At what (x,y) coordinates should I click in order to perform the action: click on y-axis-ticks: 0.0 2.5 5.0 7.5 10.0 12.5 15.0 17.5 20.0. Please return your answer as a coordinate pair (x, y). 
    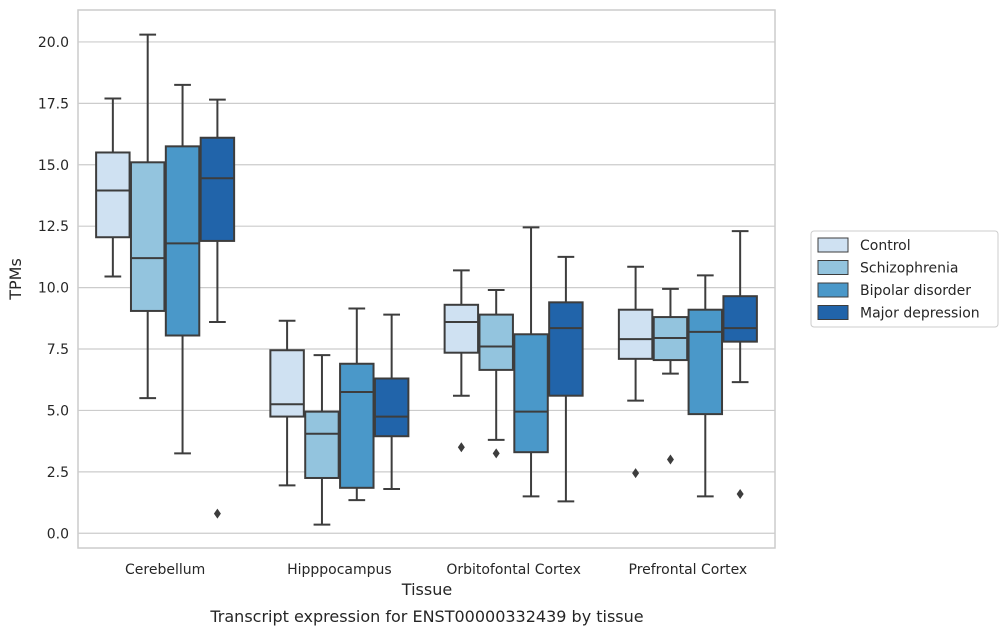
    Looking at the image, I should click on (53, 288).